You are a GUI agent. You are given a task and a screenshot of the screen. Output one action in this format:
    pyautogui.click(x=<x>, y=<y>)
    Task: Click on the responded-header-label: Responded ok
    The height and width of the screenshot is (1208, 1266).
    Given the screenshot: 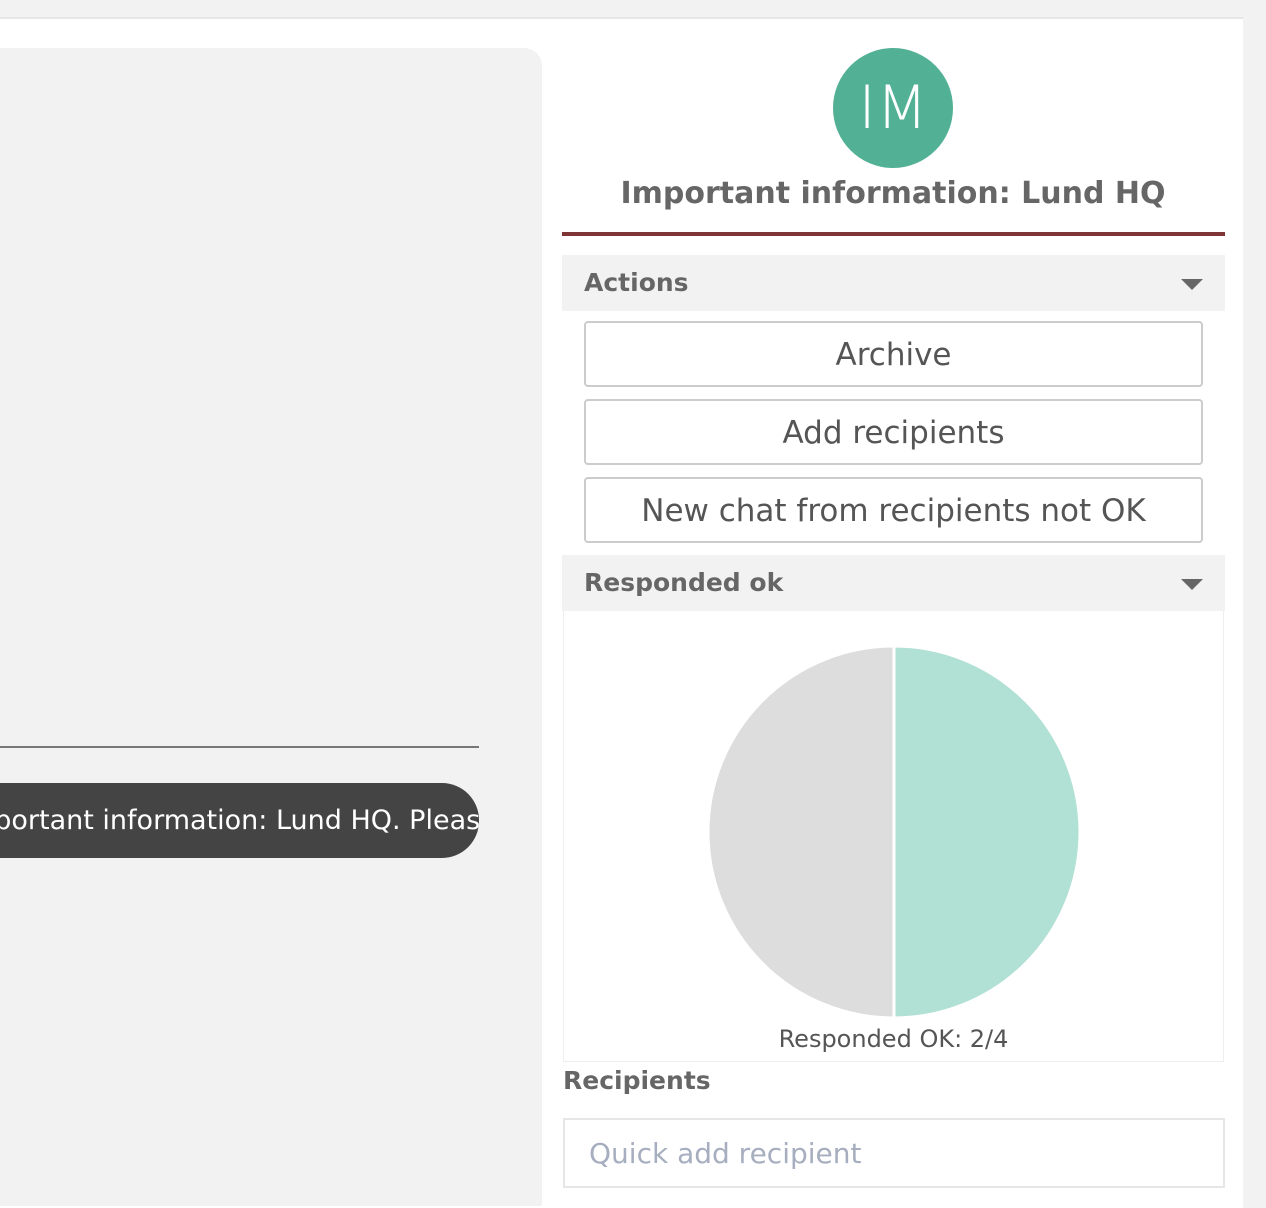 What is the action you would take?
    pyautogui.click(x=684, y=582)
    